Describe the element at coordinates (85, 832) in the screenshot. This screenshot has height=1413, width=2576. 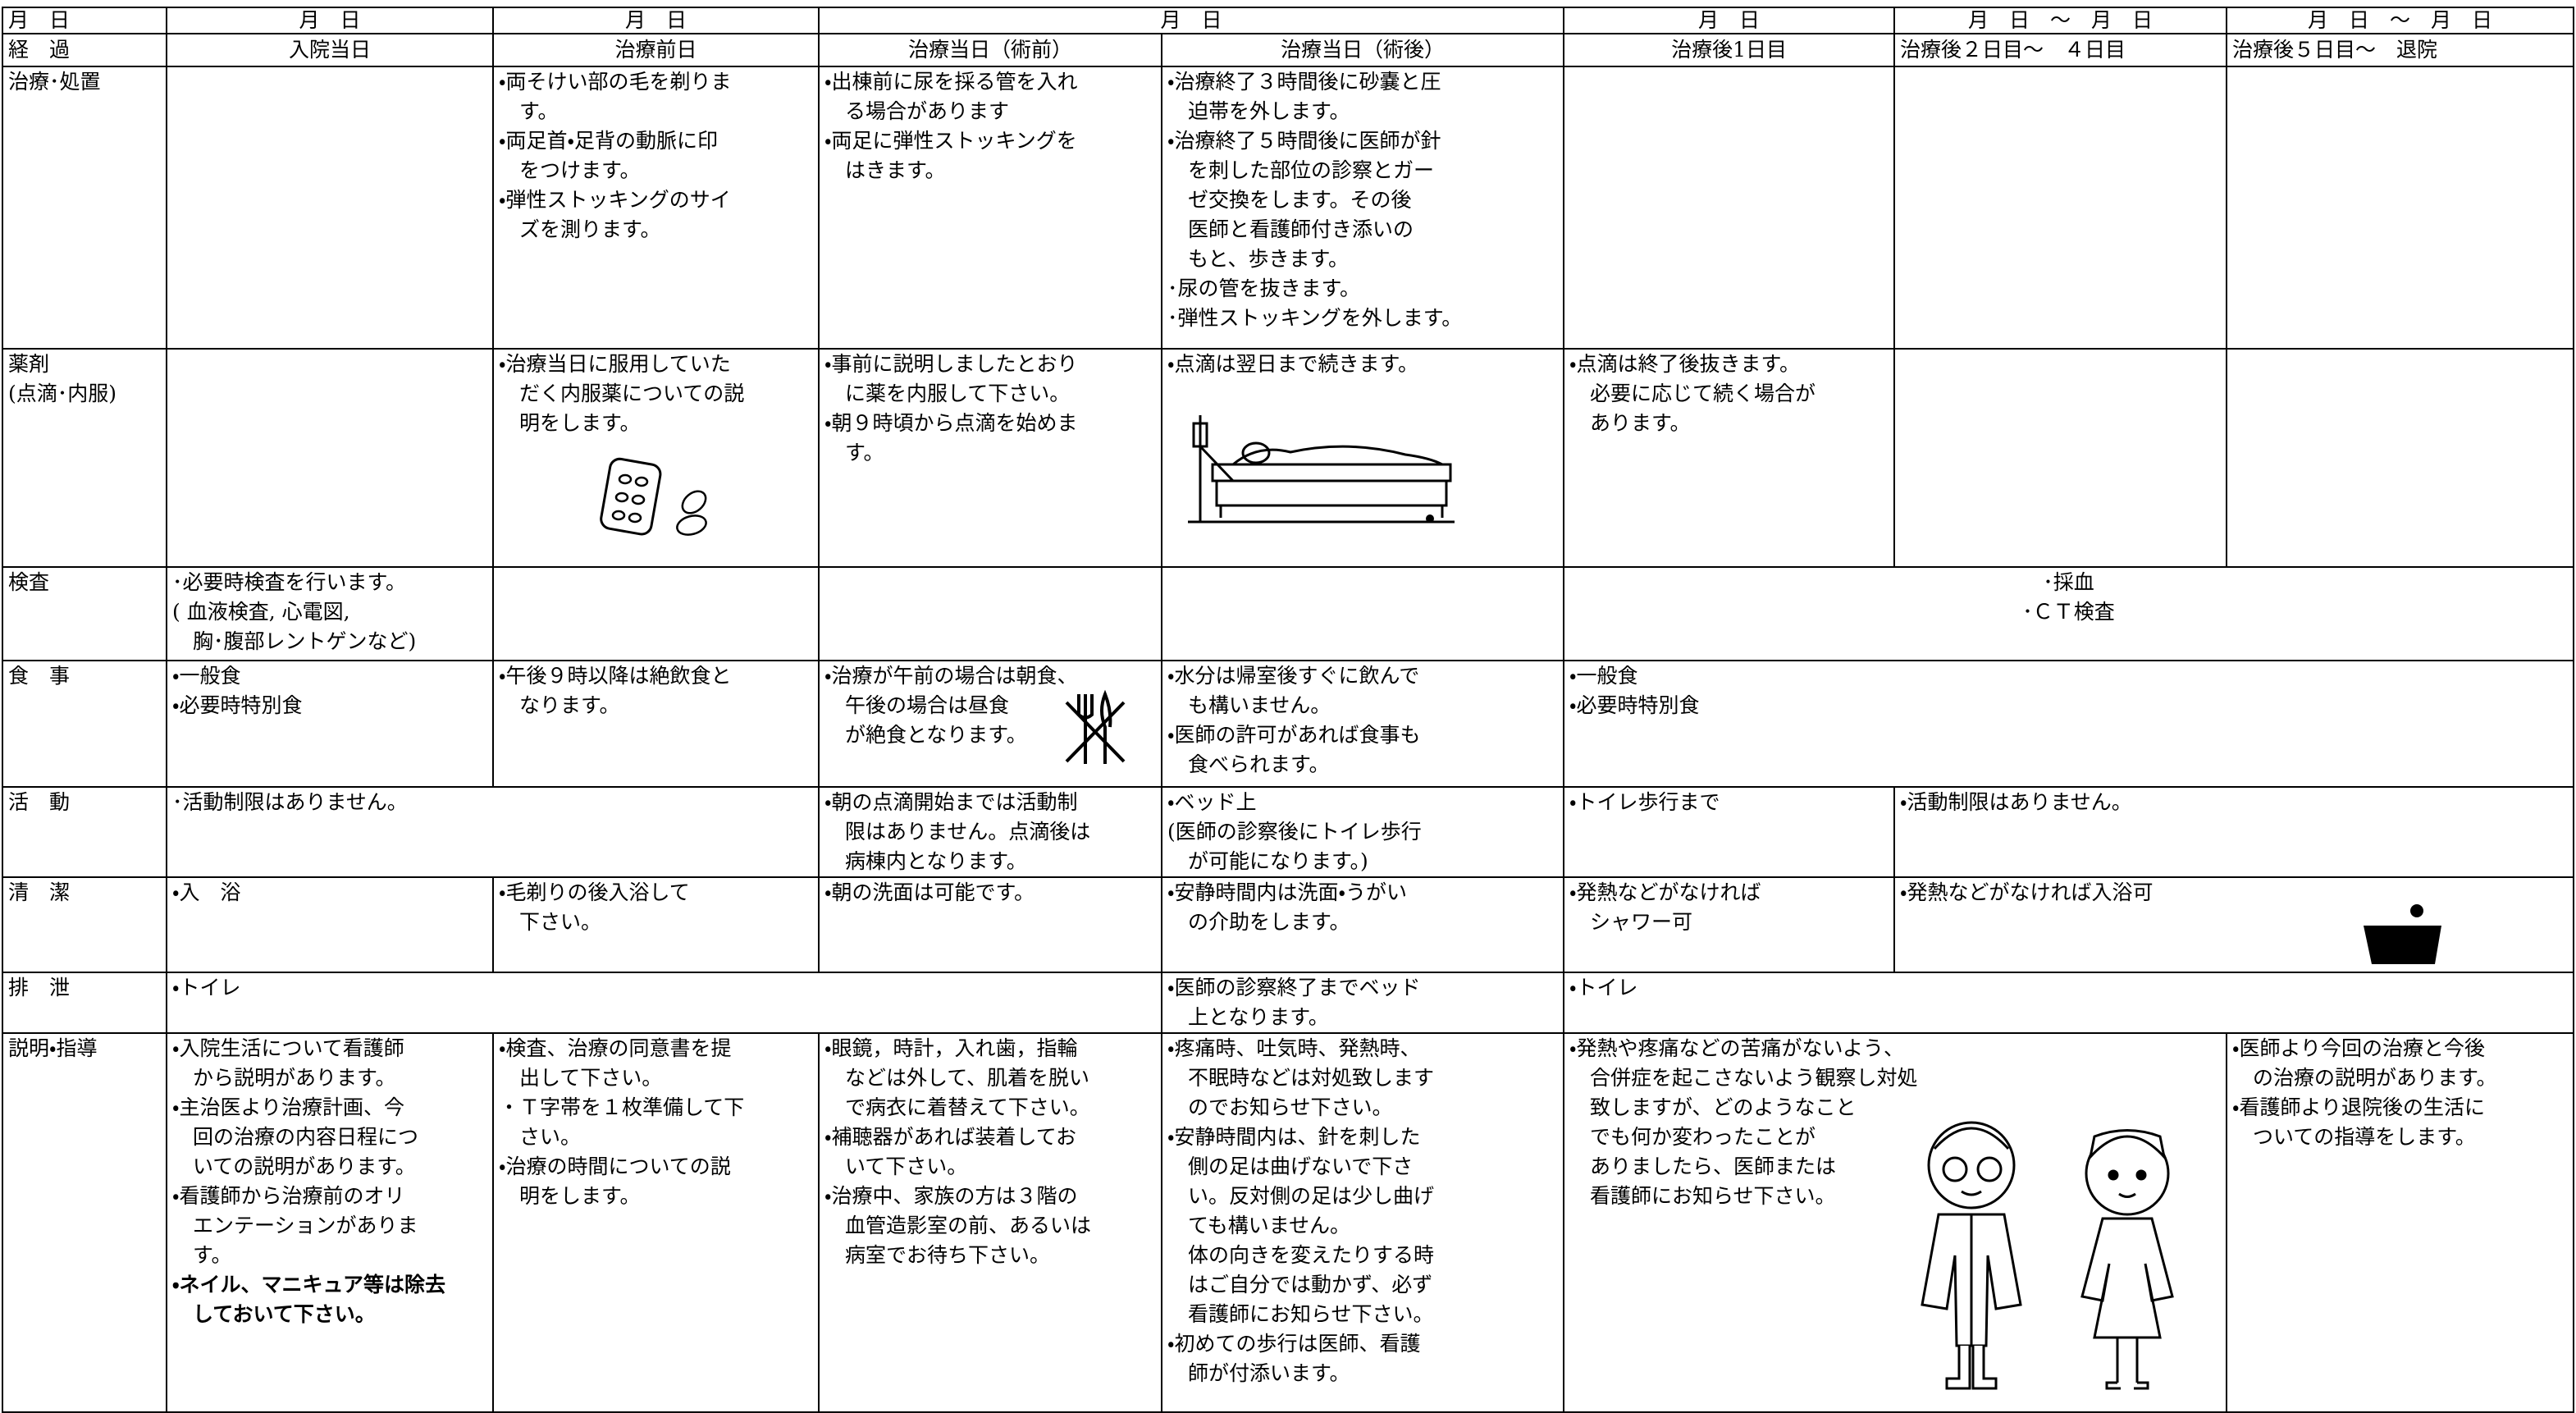
I see `row-label: 活 動` at that location.